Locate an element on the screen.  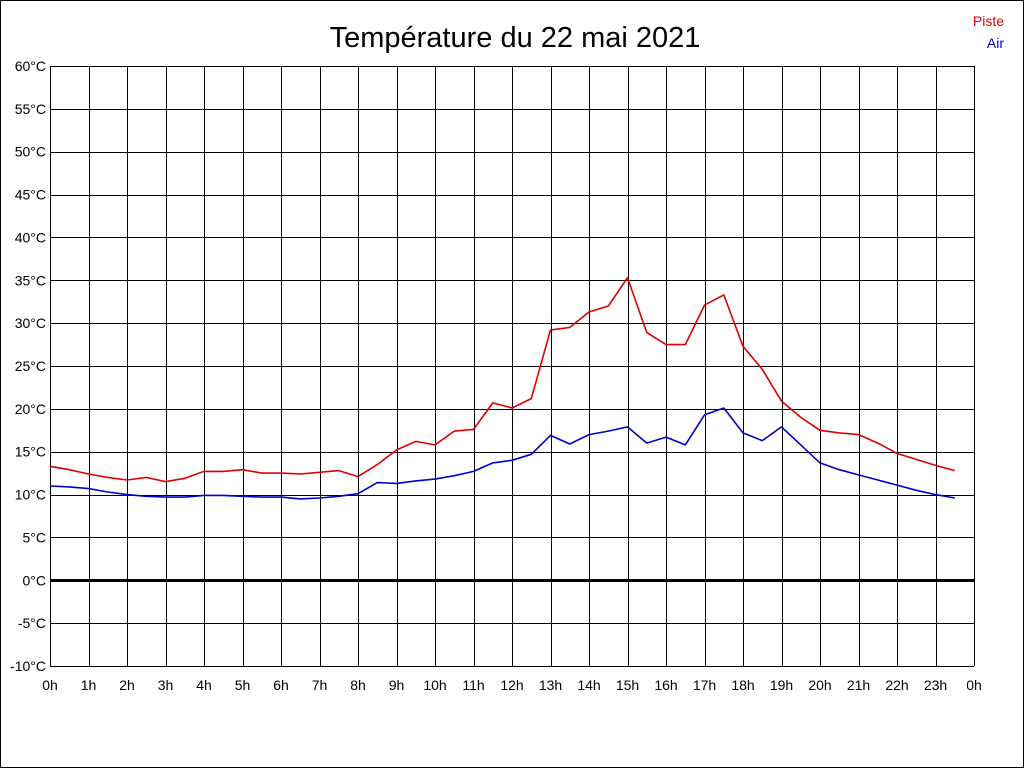
x-tick-label: 11h is located at coordinates (473, 685).